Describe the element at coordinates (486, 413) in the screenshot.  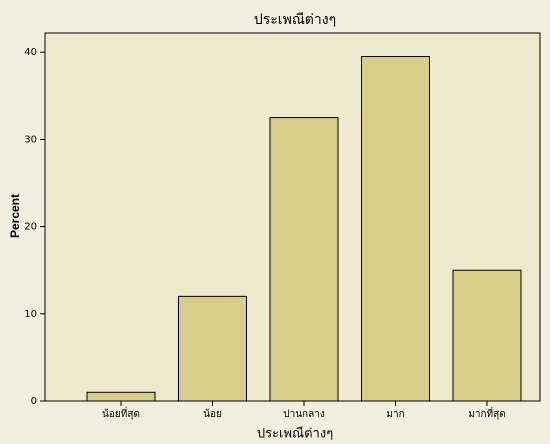
I see `x-tick-label: มากที่สุด` at that location.